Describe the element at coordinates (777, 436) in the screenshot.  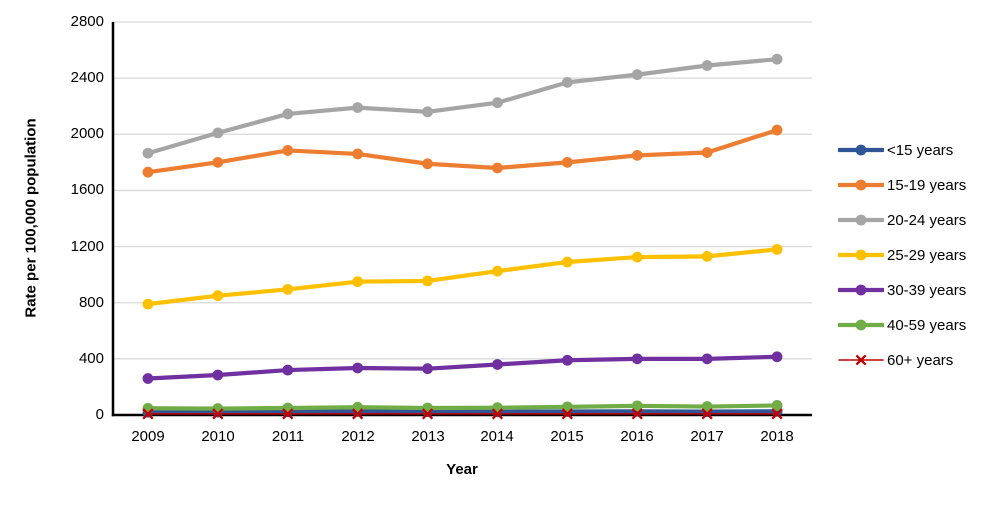
I see `x-tick-label: 2018` at that location.